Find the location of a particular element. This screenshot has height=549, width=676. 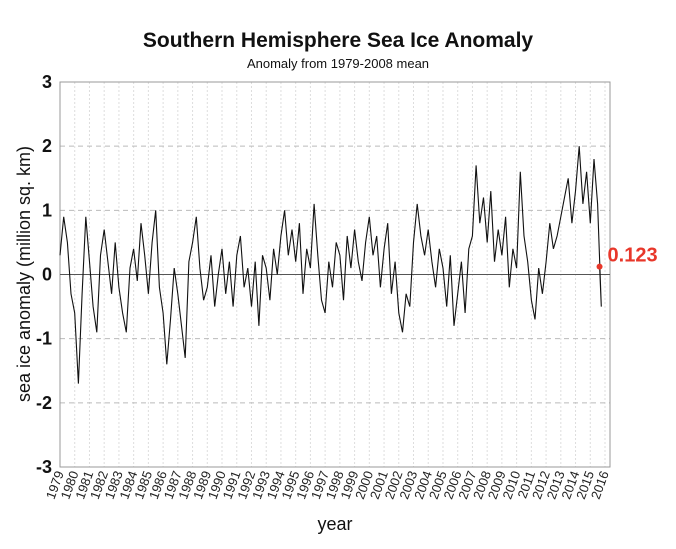

y-tick-label: 0 is located at coordinates (47, 275).